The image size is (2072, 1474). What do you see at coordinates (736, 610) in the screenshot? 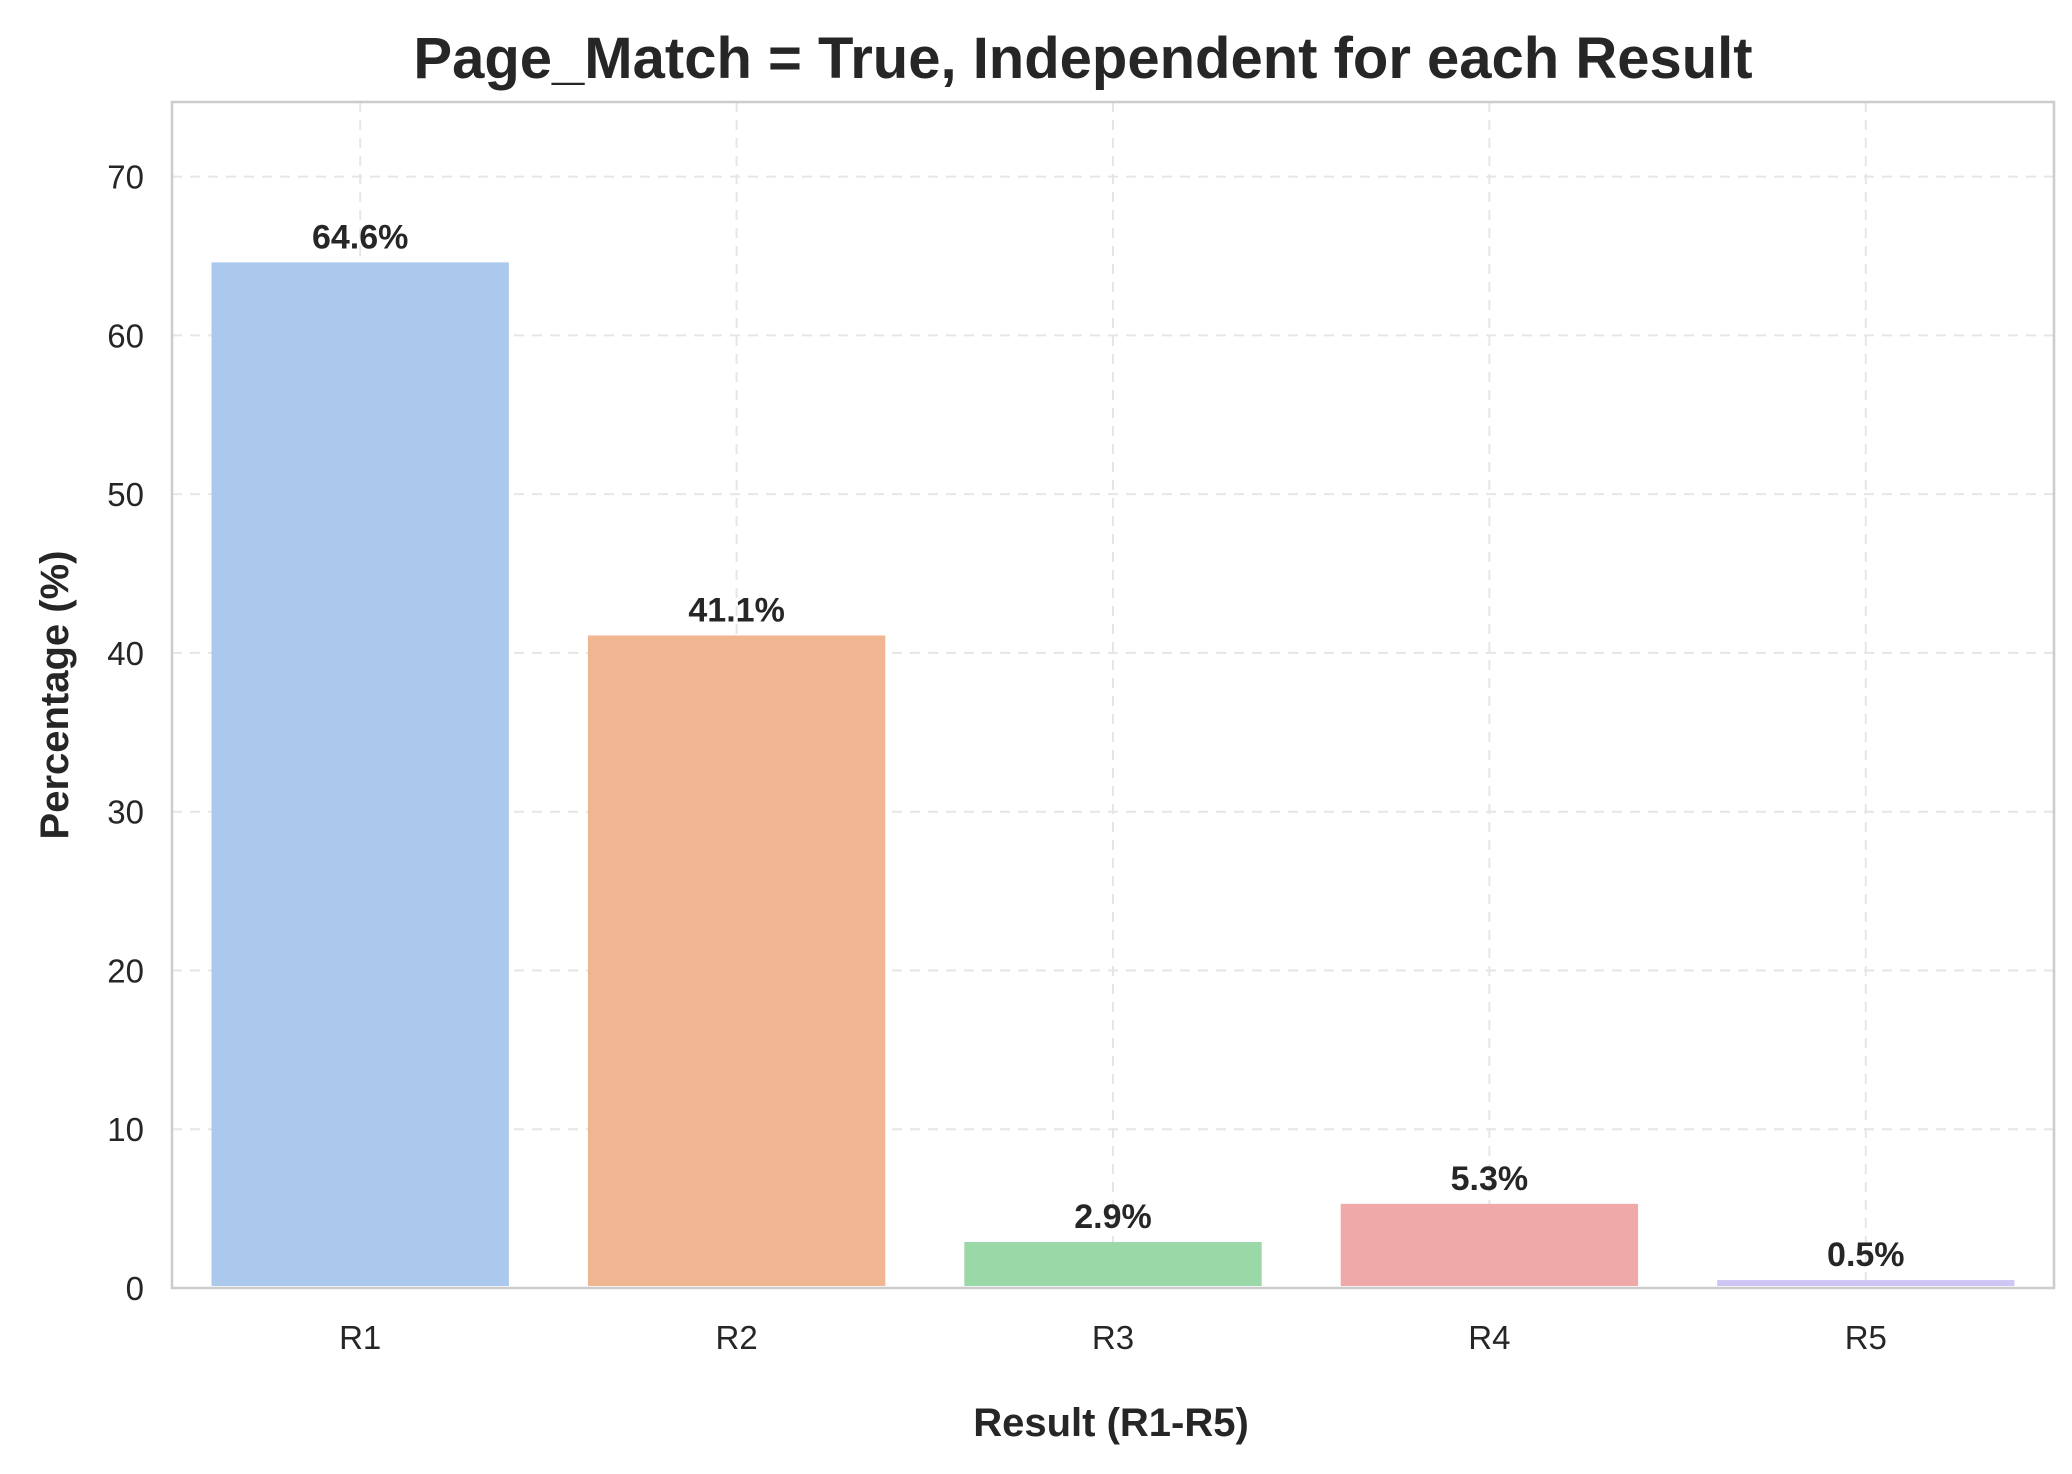
I see `data-label: 41.1%` at bounding box center [736, 610].